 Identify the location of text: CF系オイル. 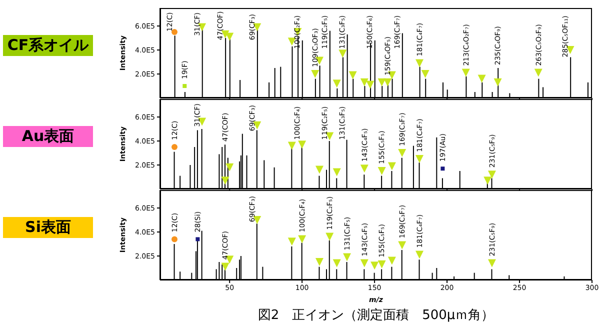
(48, 45).